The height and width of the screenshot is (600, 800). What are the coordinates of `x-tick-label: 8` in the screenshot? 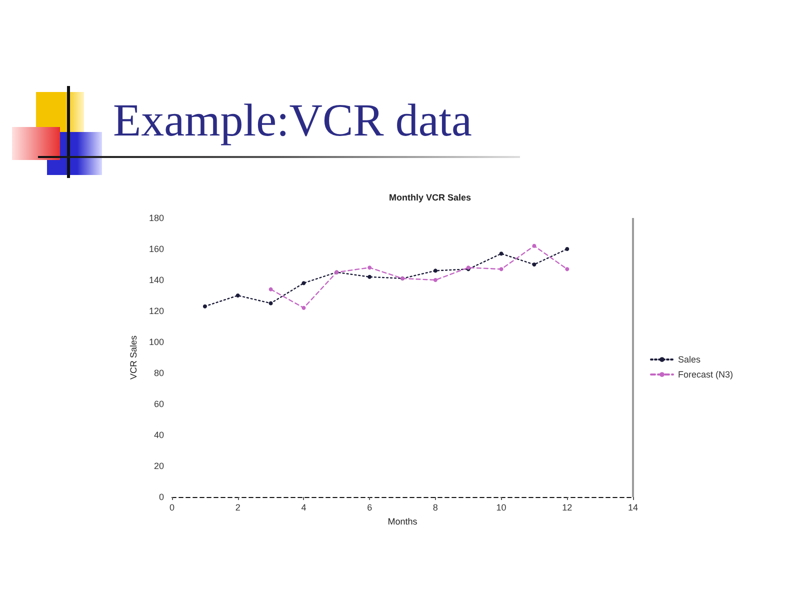 It's located at (435, 507).